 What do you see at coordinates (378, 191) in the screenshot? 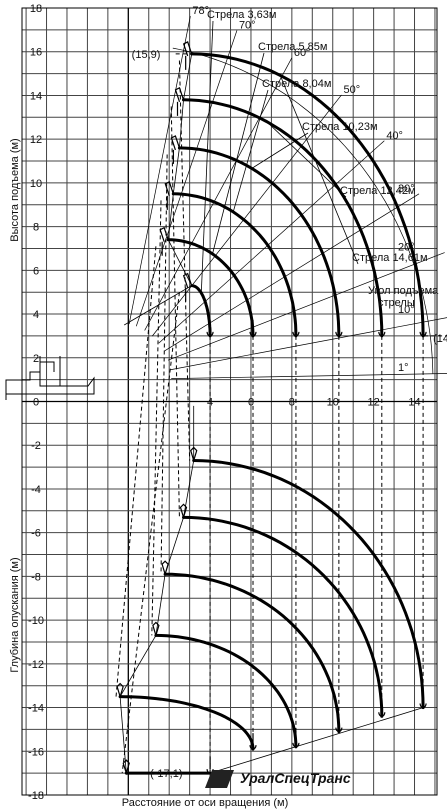
I see `boom-label: Стрела 12,42м` at bounding box center [378, 191].